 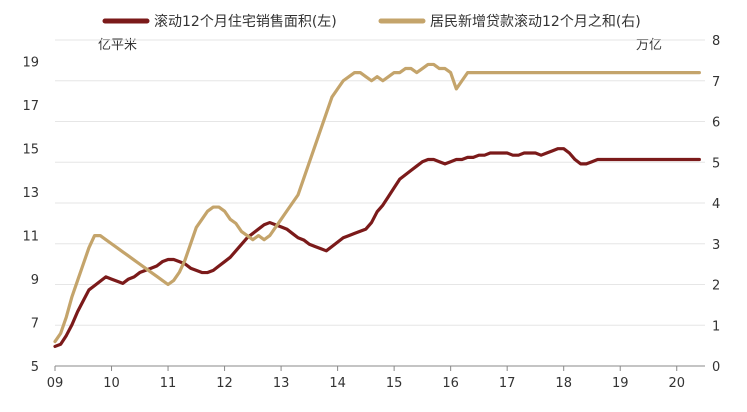 What do you see at coordinates (168, 383) in the screenshot?
I see `x-axis-tick-label: 11` at bounding box center [168, 383].